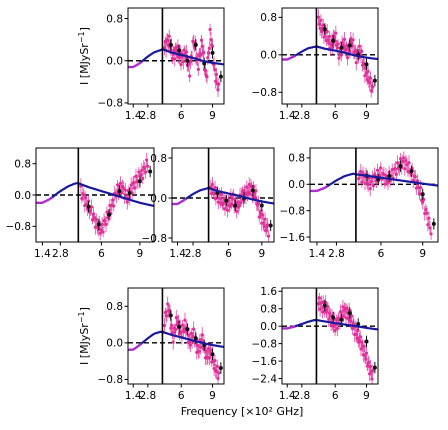  I want to click on y-axis-label-close: ], so click(84, 29).